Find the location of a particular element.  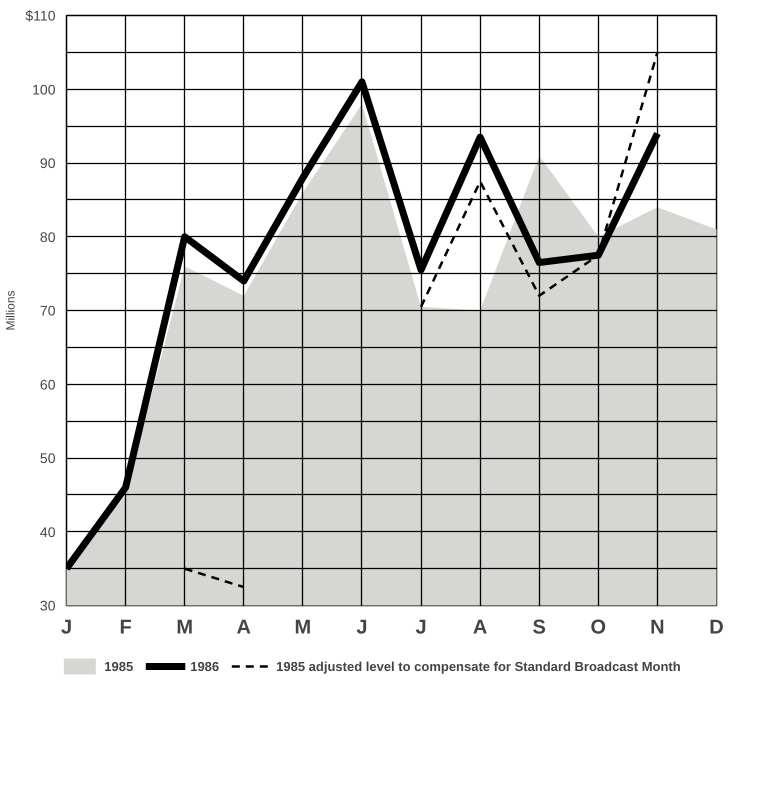

y-tick-label: $110 is located at coordinates (40, 16).